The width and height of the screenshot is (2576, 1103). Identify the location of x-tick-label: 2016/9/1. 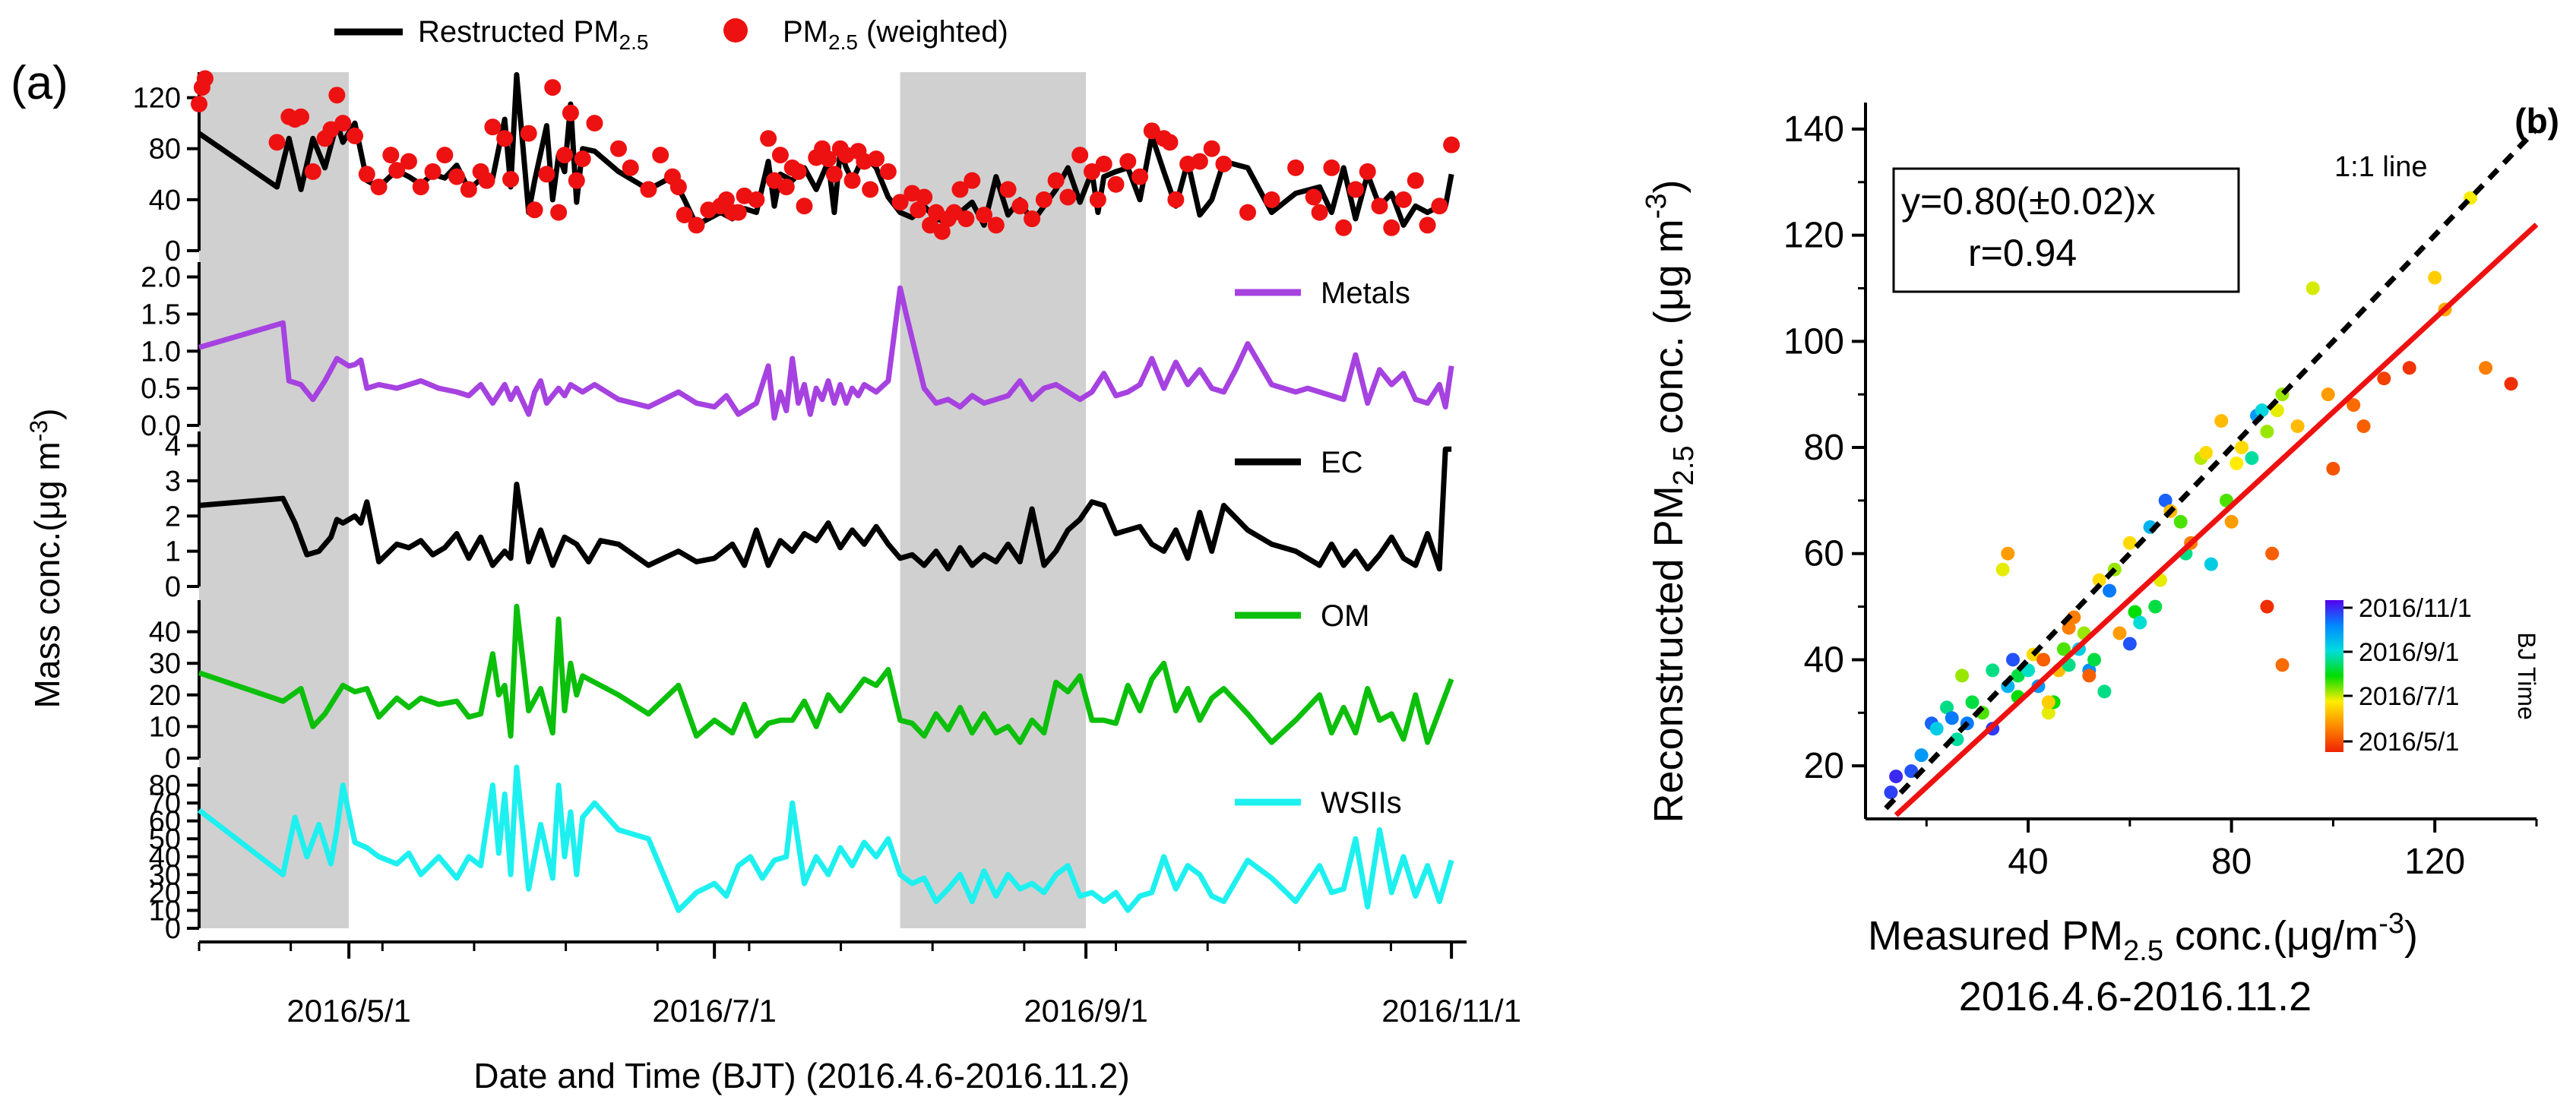
(1086, 1011).